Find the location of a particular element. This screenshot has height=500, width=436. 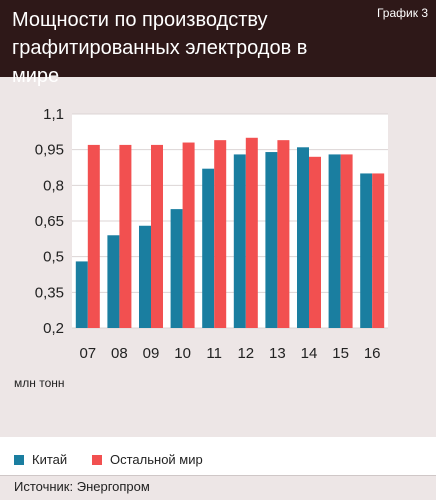

unit-label: млн тонн is located at coordinates (39, 383).